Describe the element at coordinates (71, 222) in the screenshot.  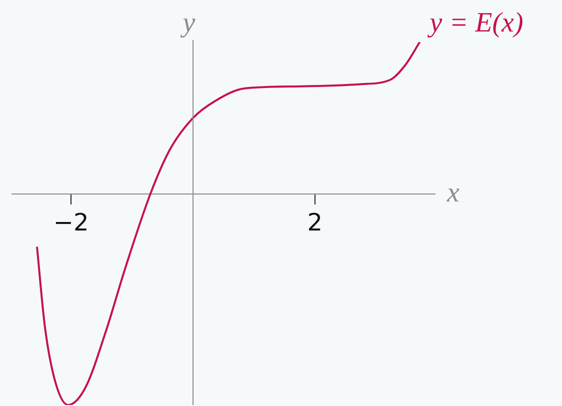
I see `x-tick-label: −2` at that location.